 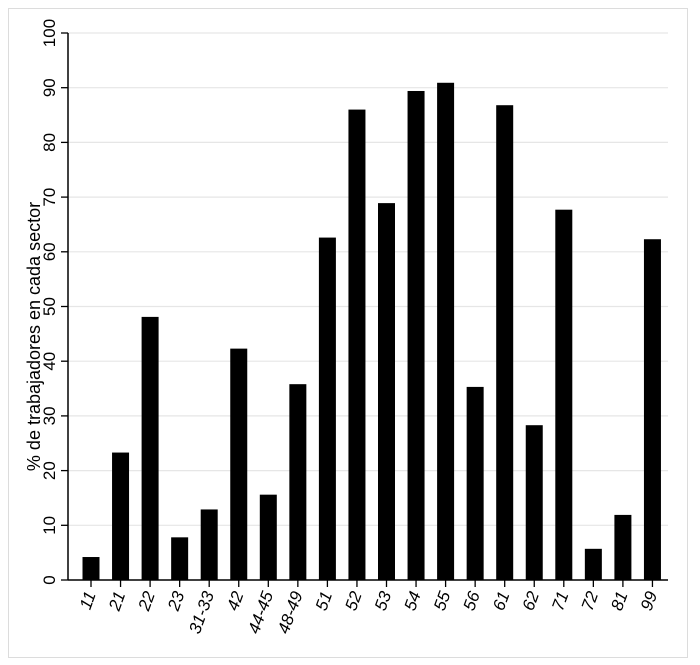 I want to click on y-tick-label: 70, so click(x=49, y=197).